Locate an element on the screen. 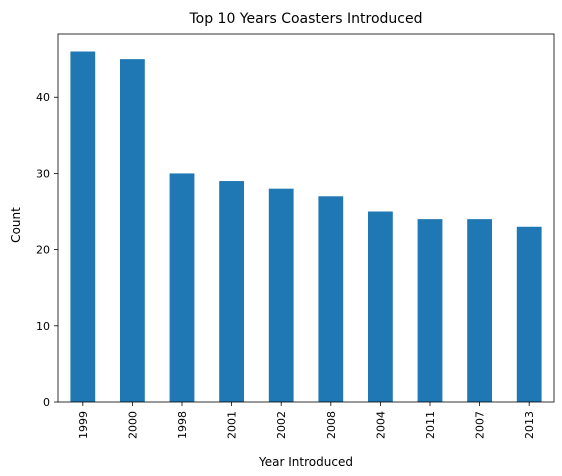 The width and height of the screenshot is (562, 476). chart-title: Top 10 Years Coasters Introduced is located at coordinates (305, 19).